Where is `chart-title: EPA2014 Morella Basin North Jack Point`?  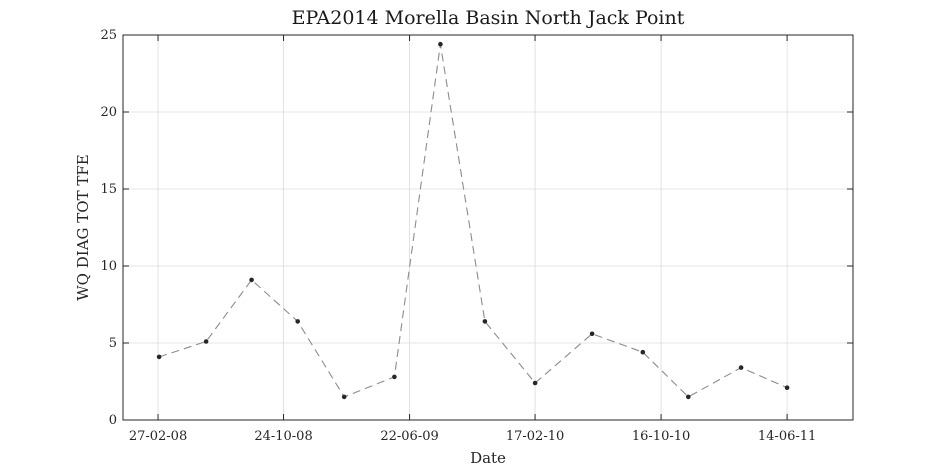
chart-title: EPA2014 Morella Basin North Jack Point is located at coordinates (488, 18).